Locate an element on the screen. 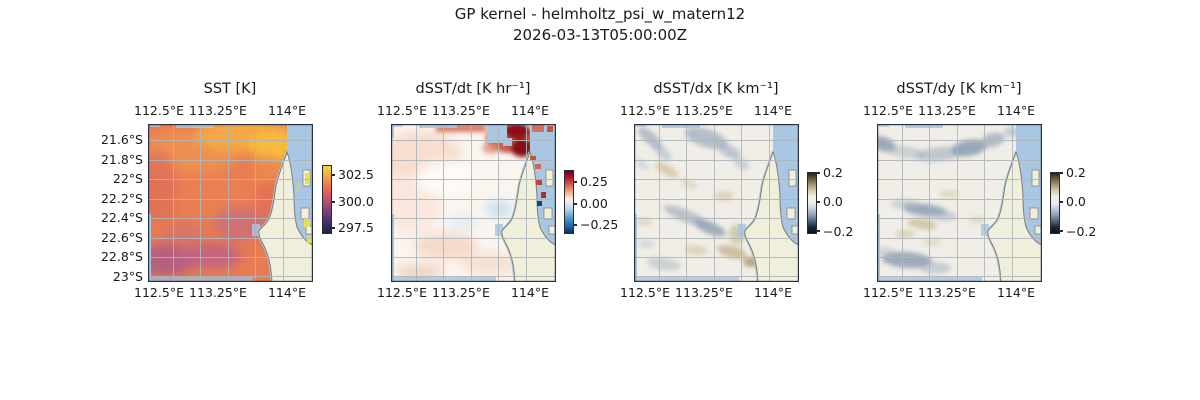 The width and height of the screenshot is (1200, 400). colorbar-tick-label: 302.5 is located at coordinates (356, 174).